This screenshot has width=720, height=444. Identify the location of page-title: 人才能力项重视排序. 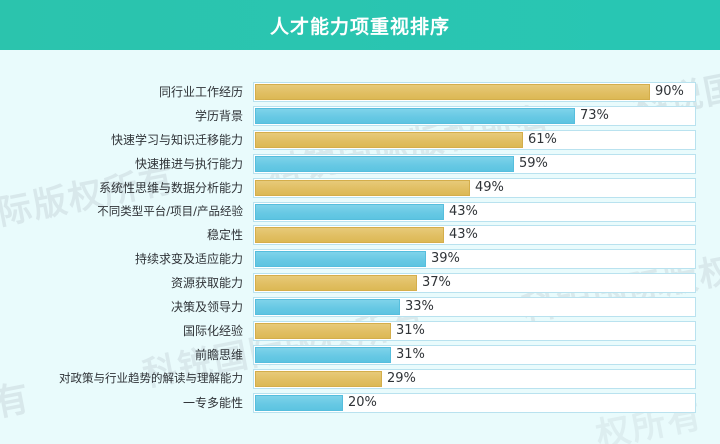
(359, 26).